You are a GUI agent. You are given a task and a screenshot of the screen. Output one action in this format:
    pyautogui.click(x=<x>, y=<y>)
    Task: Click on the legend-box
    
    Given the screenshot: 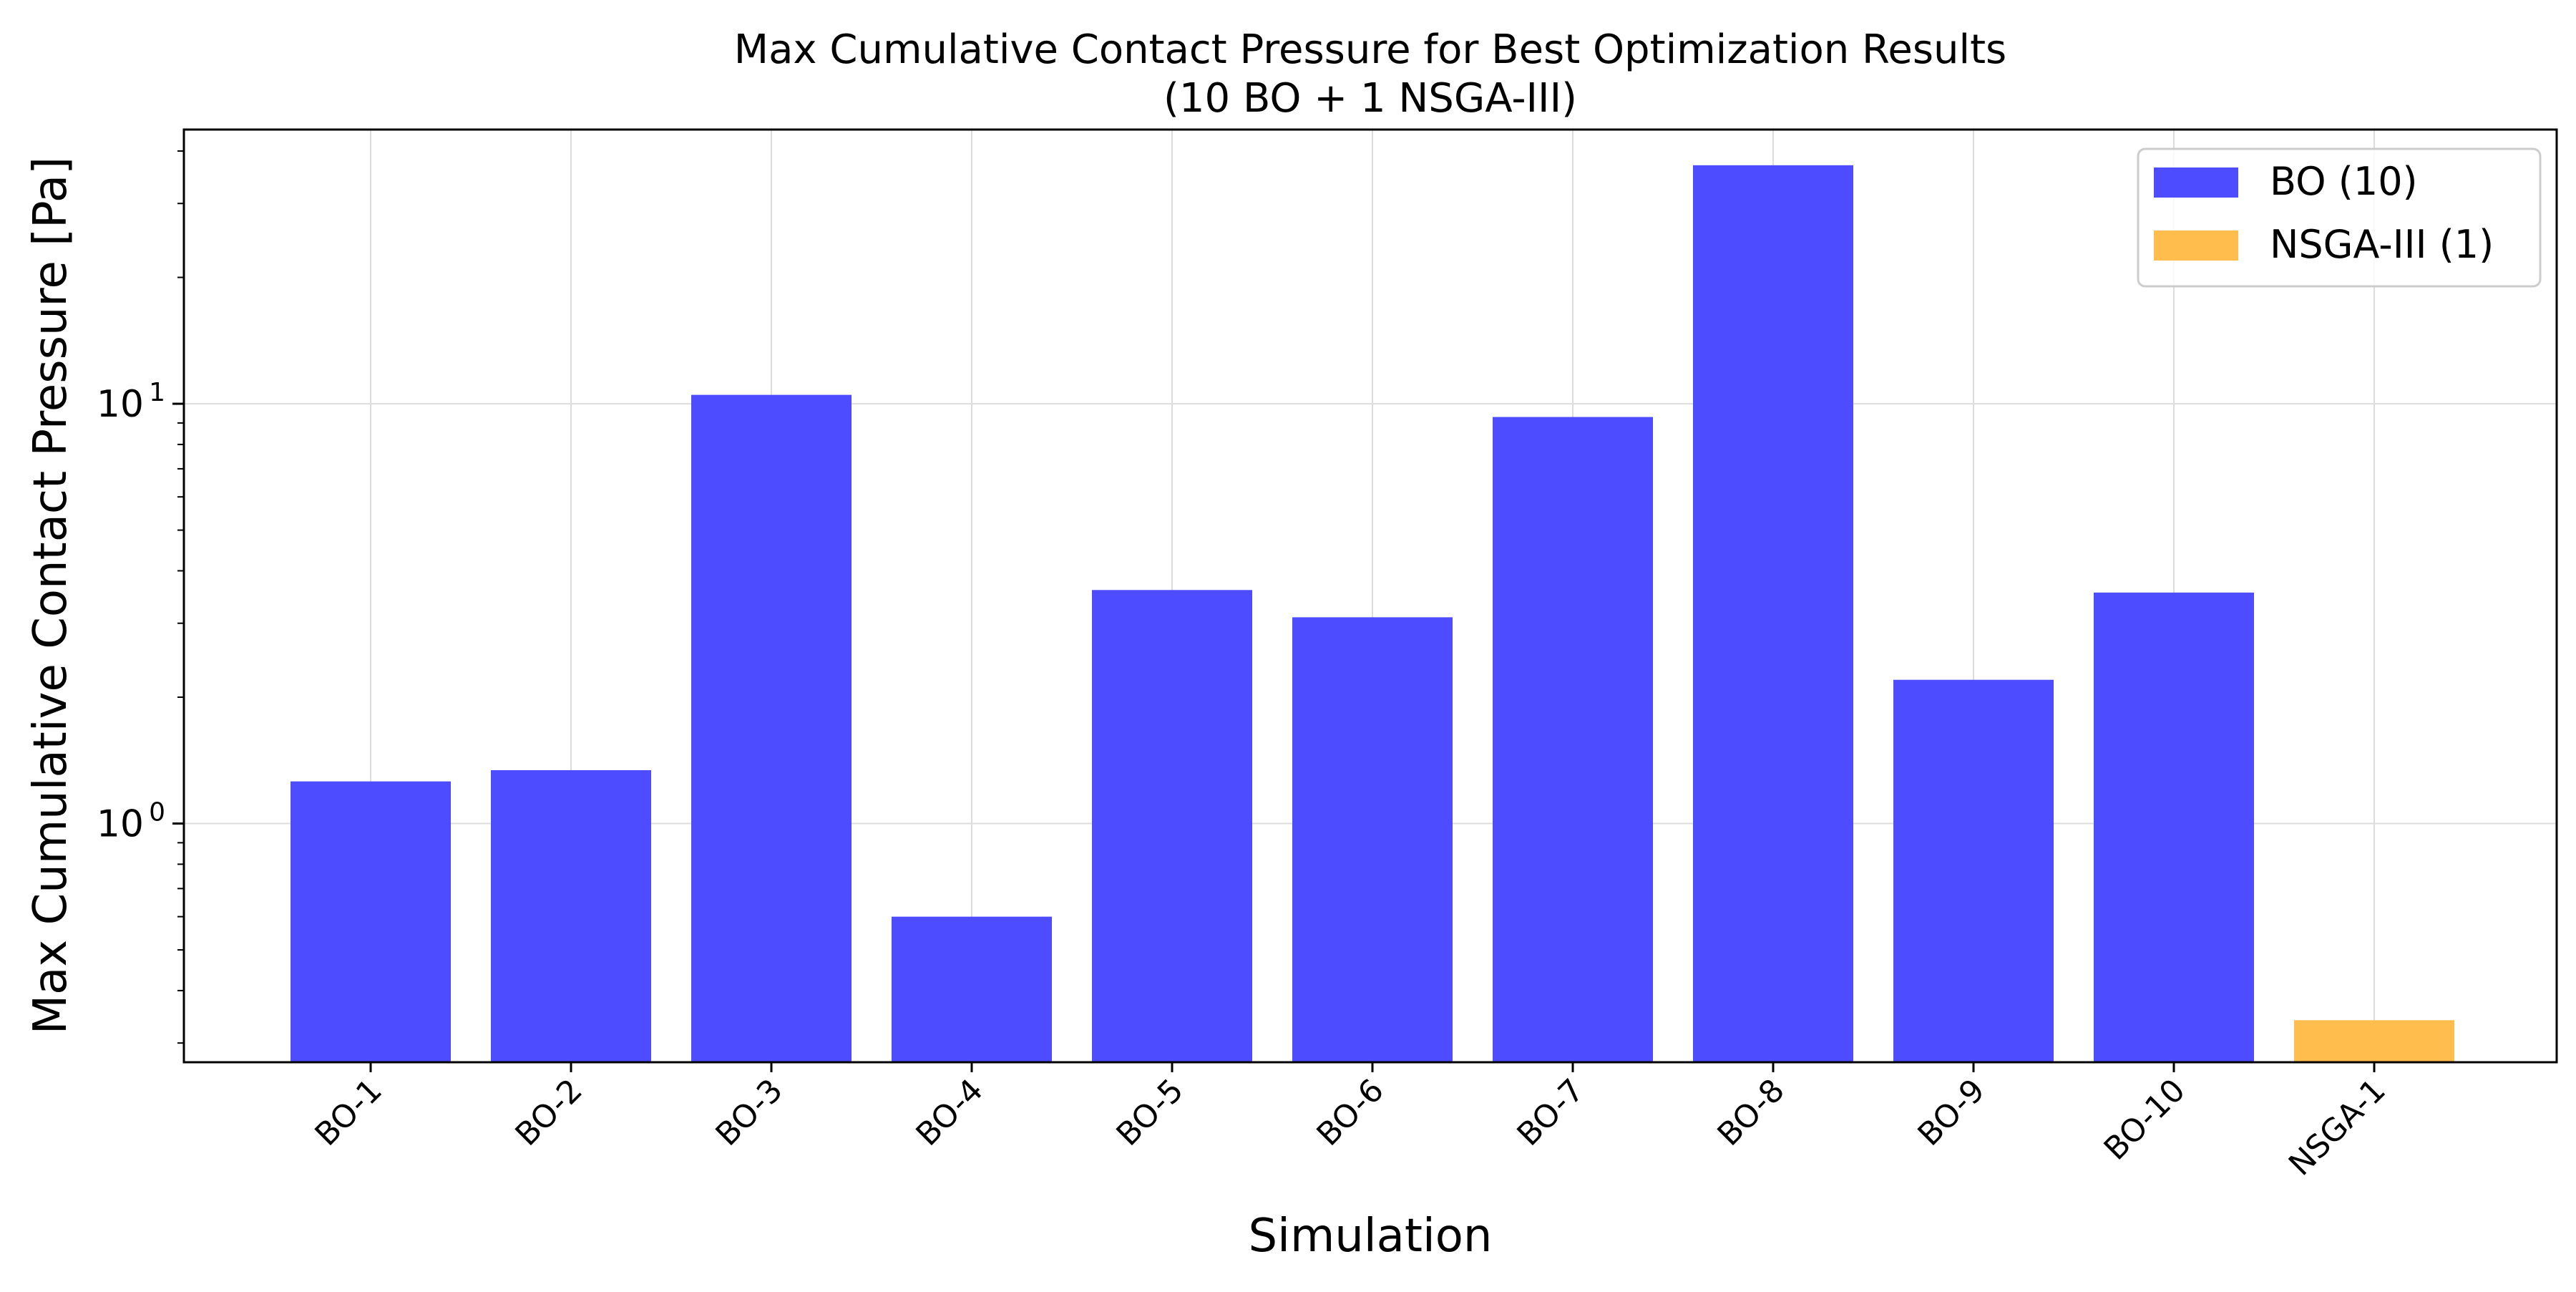 What is the action you would take?
    pyautogui.click(x=2339, y=217)
    